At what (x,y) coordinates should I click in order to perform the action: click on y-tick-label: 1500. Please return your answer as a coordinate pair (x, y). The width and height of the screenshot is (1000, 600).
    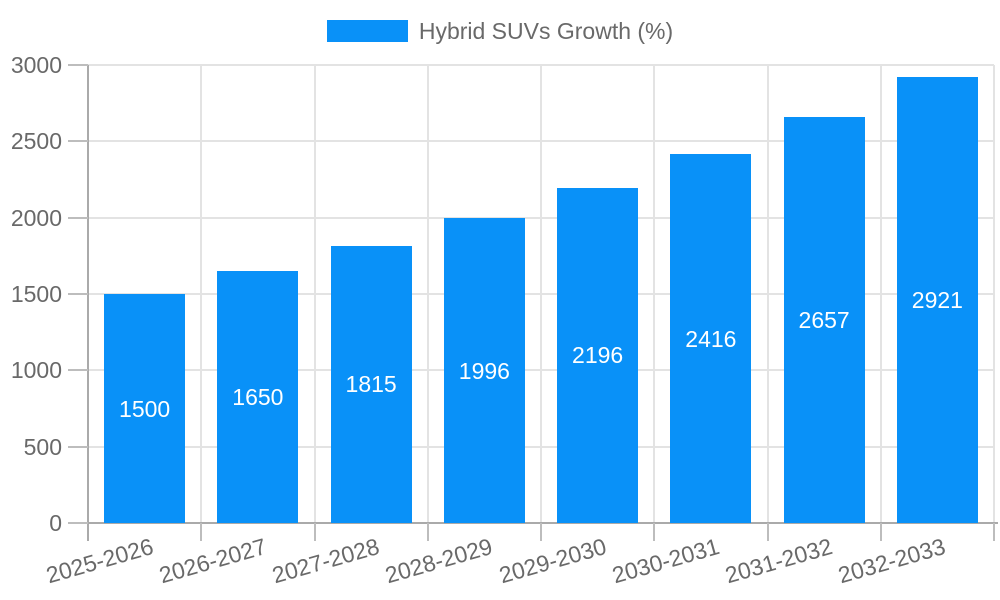
    Looking at the image, I should click on (36, 294).